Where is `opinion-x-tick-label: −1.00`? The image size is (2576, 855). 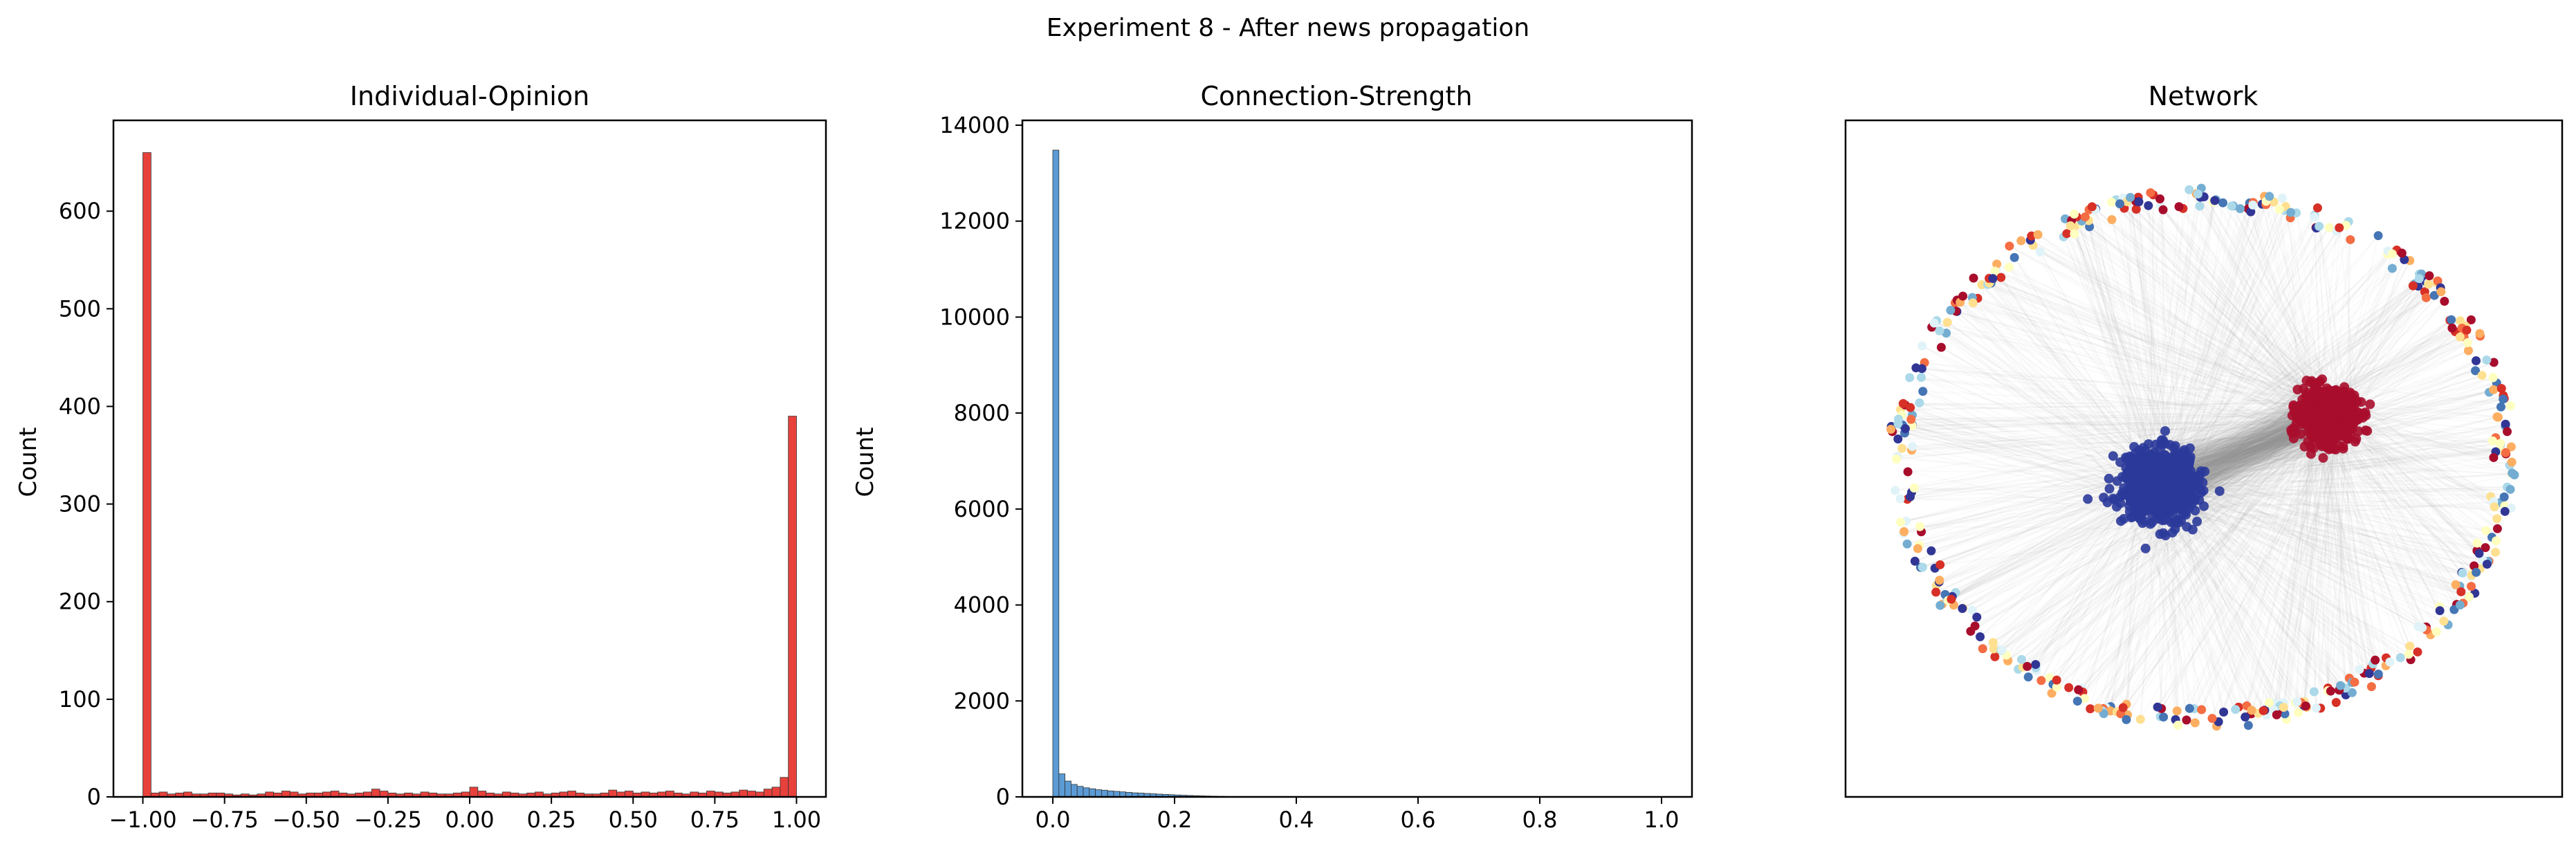 opinion-x-tick-label: −1.00 is located at coordinates (142, 820).